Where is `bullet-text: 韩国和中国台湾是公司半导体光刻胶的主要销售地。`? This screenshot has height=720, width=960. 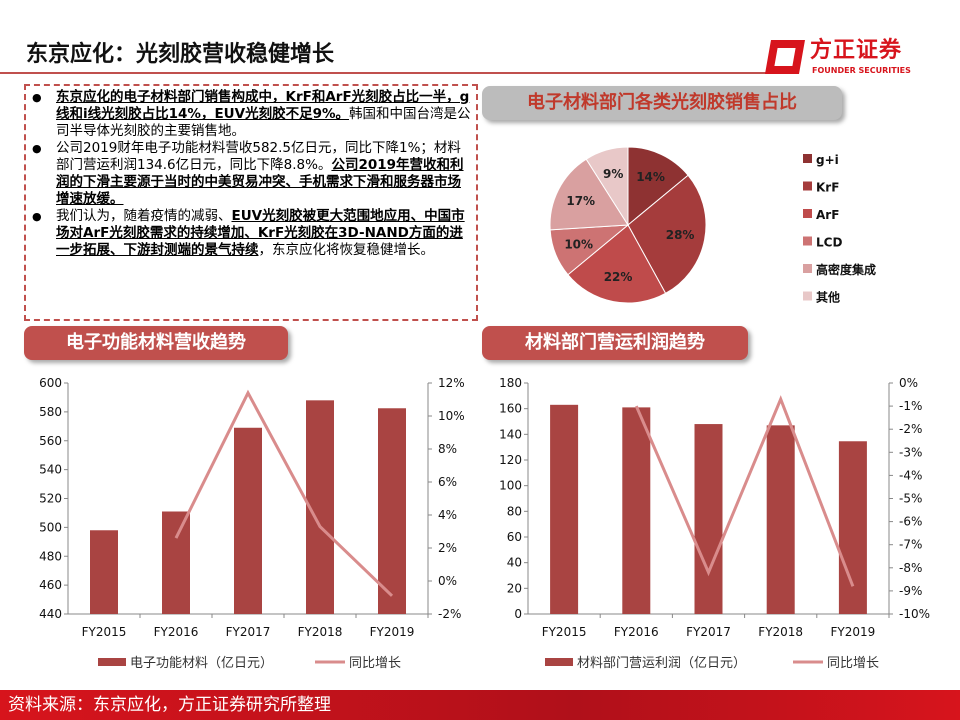 bullet-text: 韩国和中国台湾是公司半导体光刻胶的主要销售地。 is located at coordinates (263, 122).